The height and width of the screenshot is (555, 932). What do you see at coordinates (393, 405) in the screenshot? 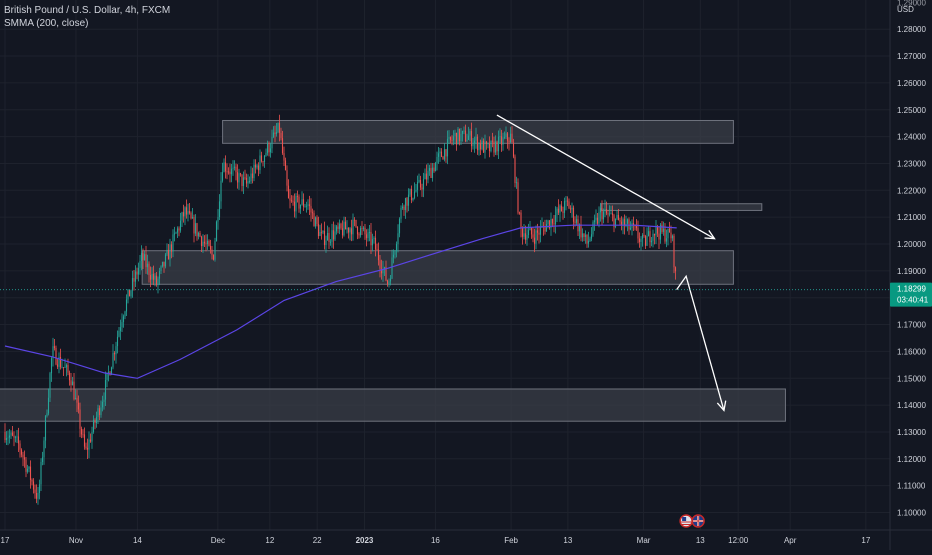
I see `support-zone-bottom` at bounding box center [393, 405].